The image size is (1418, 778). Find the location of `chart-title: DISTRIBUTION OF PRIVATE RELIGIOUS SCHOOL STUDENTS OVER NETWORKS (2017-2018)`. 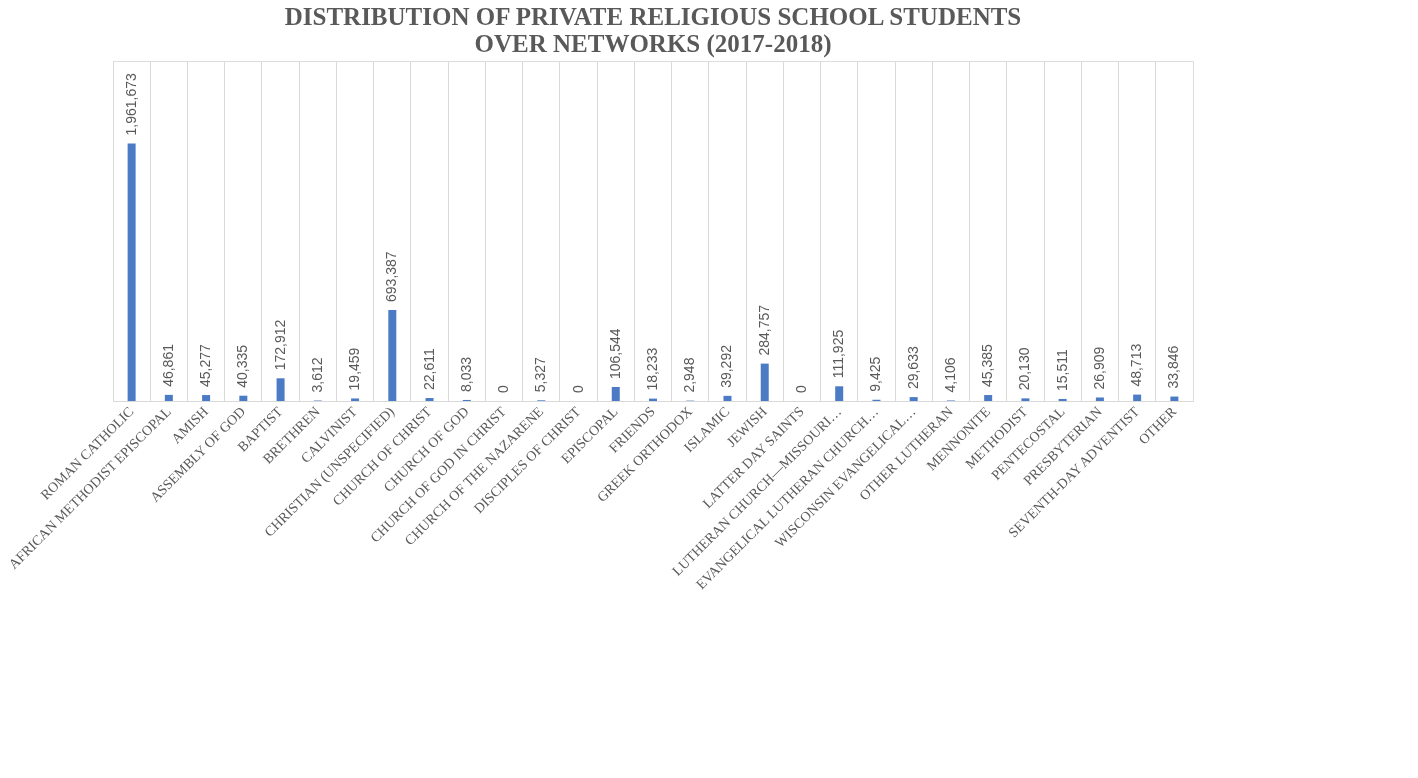

chart-title: DISTRIBUTION OF PRIVATE RELIGIOUS SCHOOL STUDENTS OVER NETWORKS (2017-2018) is located at coordinates (653, 30).